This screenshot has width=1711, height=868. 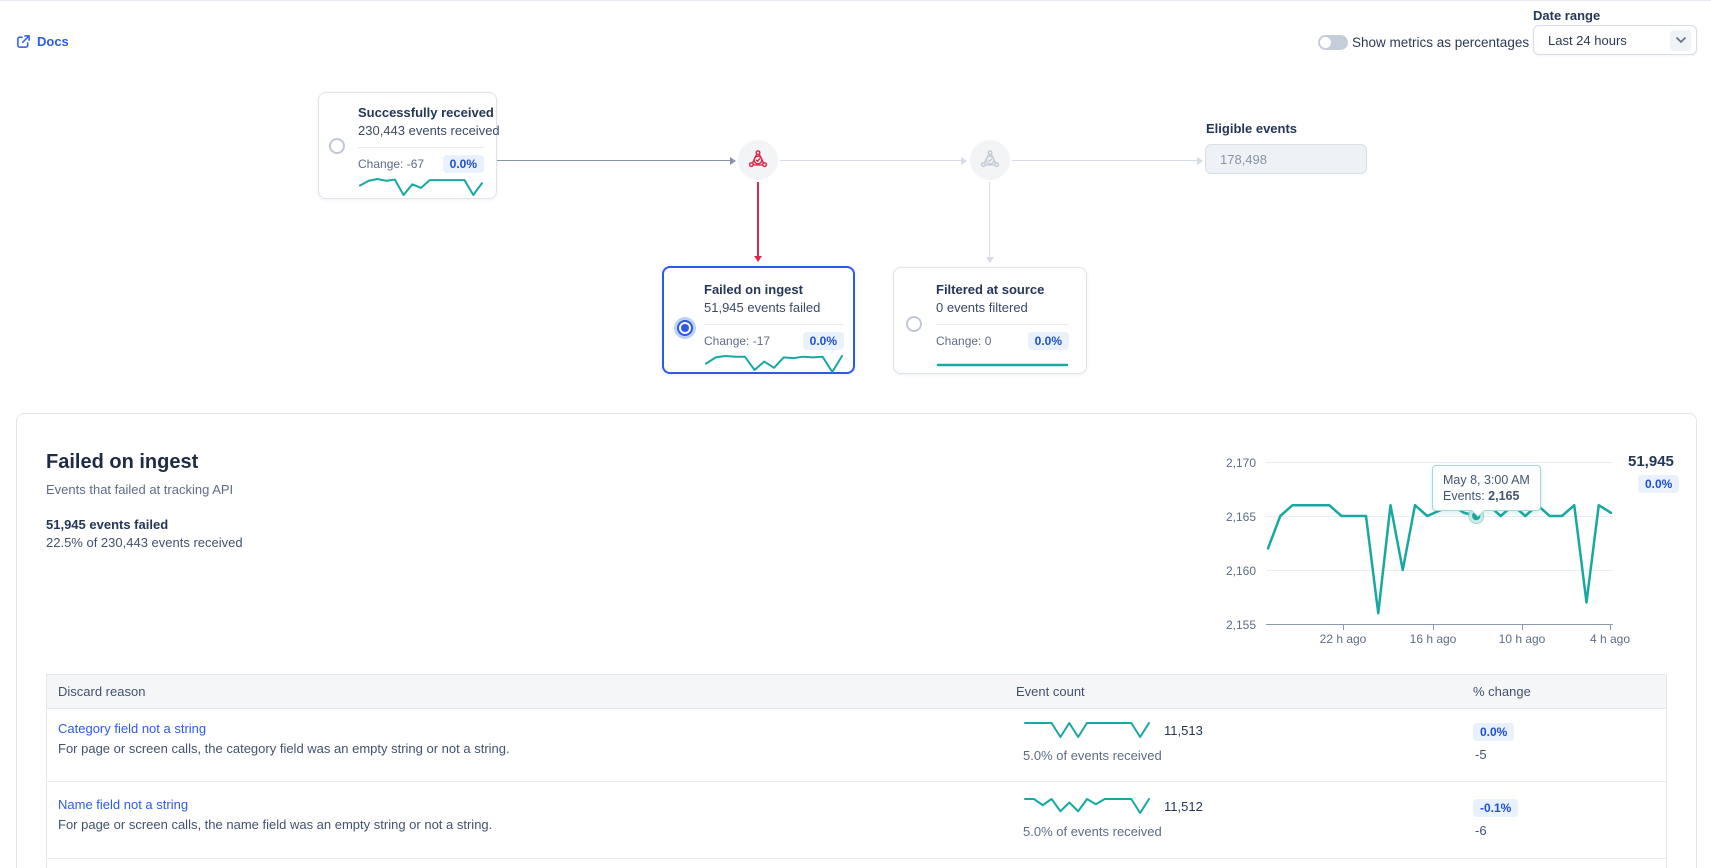 I want to click on y-tick-2160: 2,160, so click(x=1240, y=571).